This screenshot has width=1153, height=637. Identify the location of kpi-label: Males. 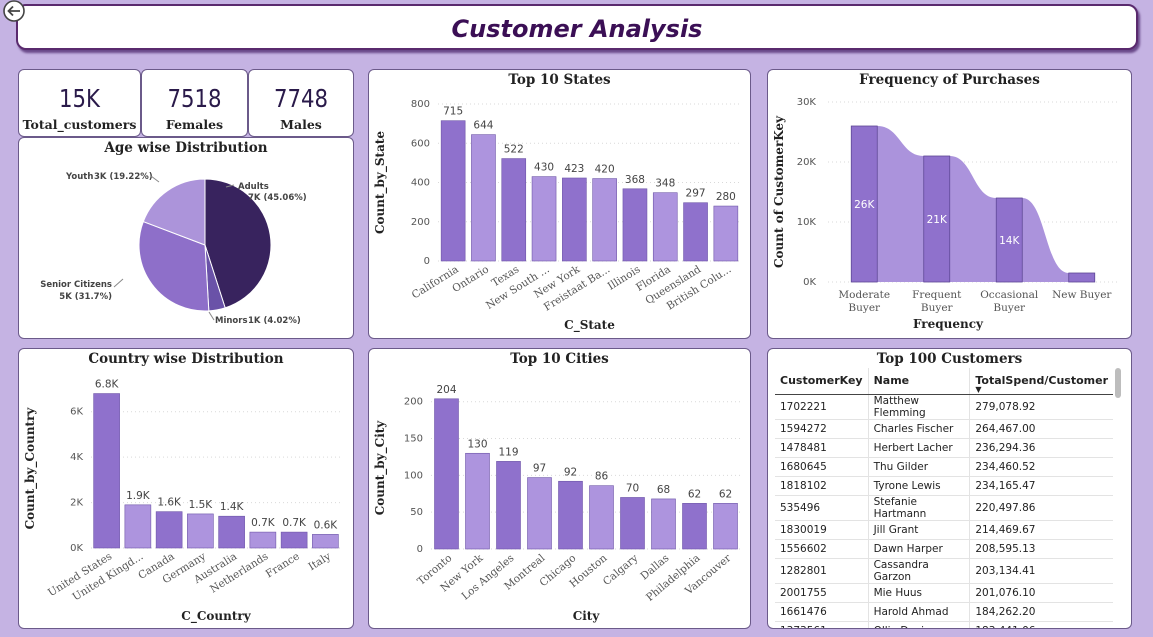
(301, 124).